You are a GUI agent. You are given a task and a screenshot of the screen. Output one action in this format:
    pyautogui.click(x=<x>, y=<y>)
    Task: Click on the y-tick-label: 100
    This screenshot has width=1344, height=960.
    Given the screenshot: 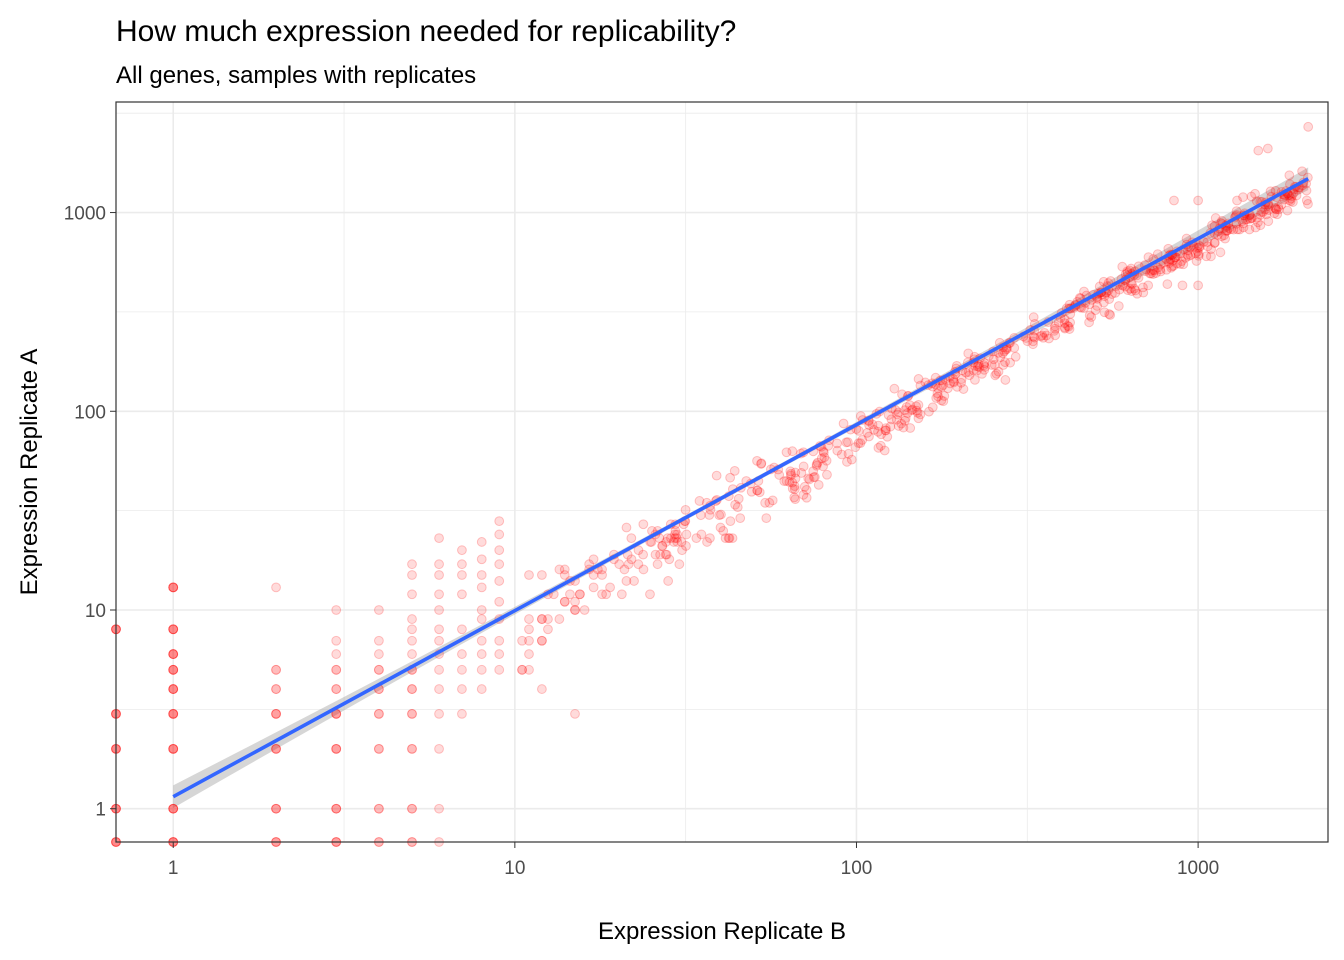 What is the action you would take?
    pyautogui.click(x=90, y=412)
    